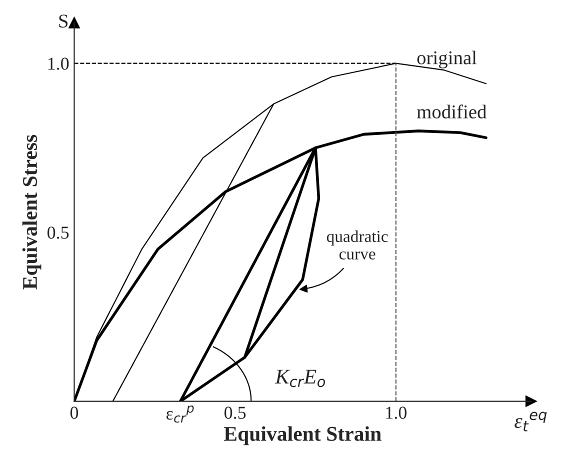 The width and height of the screenshot is (571, 456). Describe the element at coordinates (300, 379) in the screenshot. I see `annotation: K$_{cr}$E$_{o}$` at that location.